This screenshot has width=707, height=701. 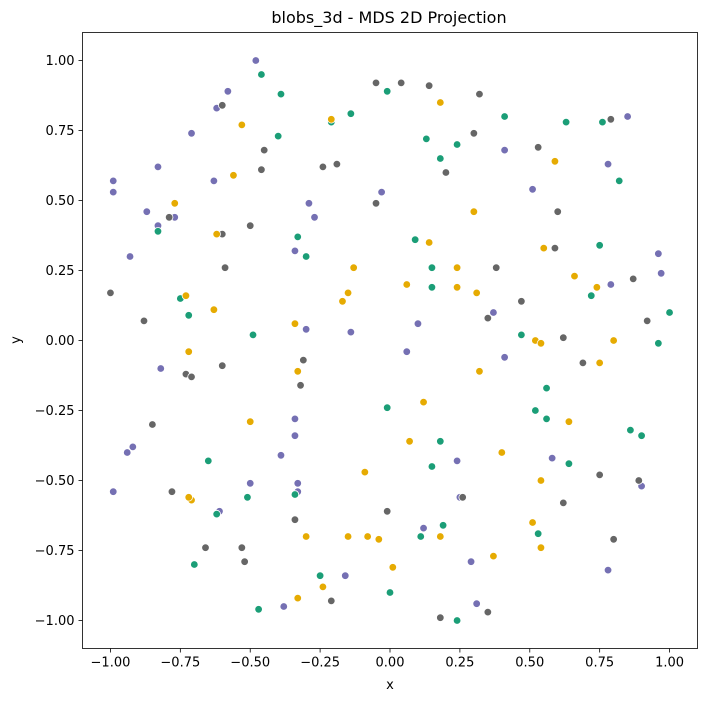 I want to click on x-tick-label: 0.75, so click(x=599, y=663).